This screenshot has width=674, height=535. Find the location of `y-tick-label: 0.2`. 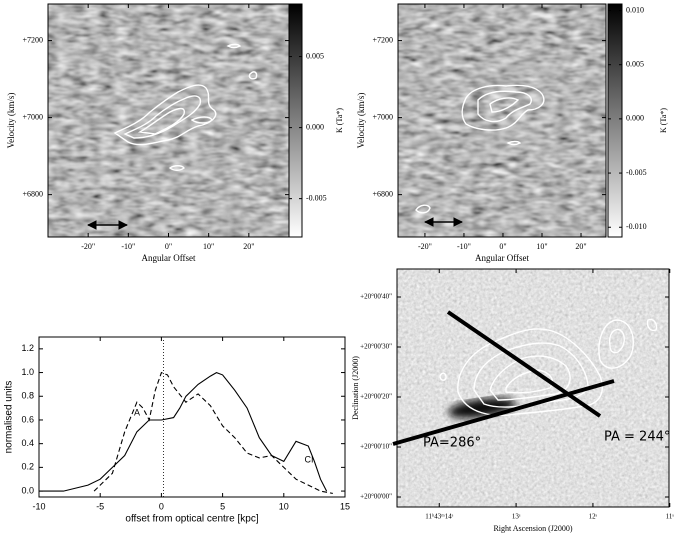

y-tick-label: 0.2 is located at coordinates (27, 467).